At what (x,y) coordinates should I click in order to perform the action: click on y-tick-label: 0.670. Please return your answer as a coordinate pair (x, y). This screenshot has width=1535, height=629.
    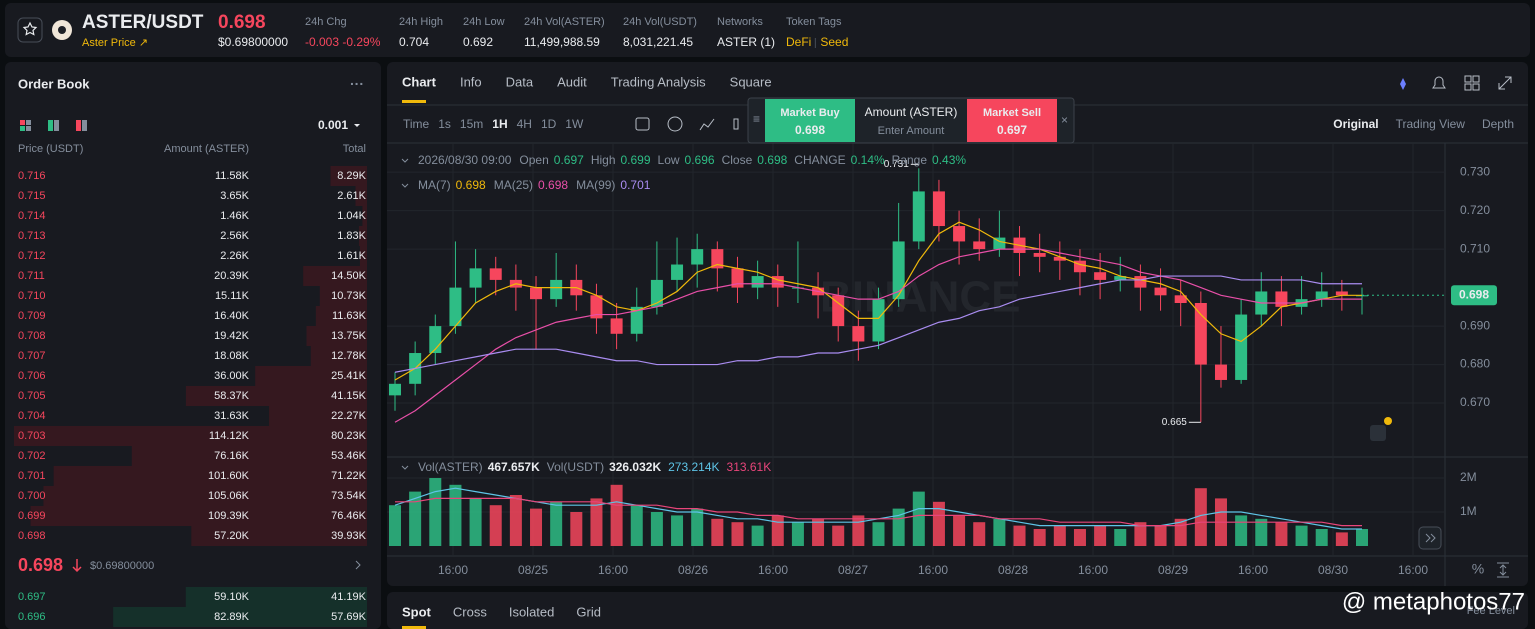
    Looking at the image, I should click on (1475, 402).